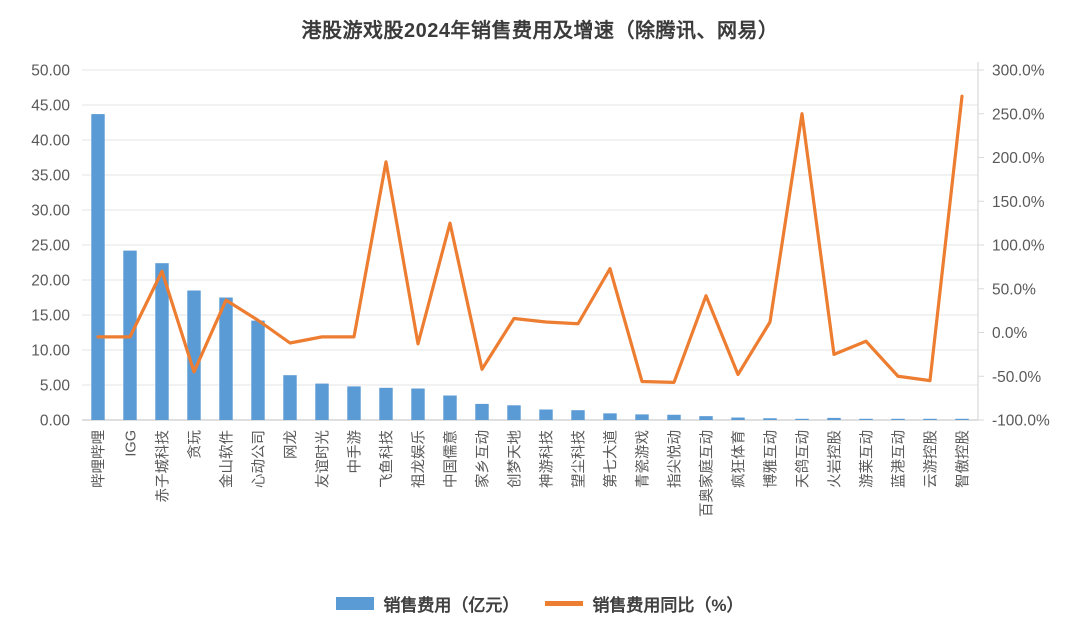 This screenshot has width=1080, height=634. I want to click on y-axis-right-tick-label: 250.0%, so click(1018, 114).